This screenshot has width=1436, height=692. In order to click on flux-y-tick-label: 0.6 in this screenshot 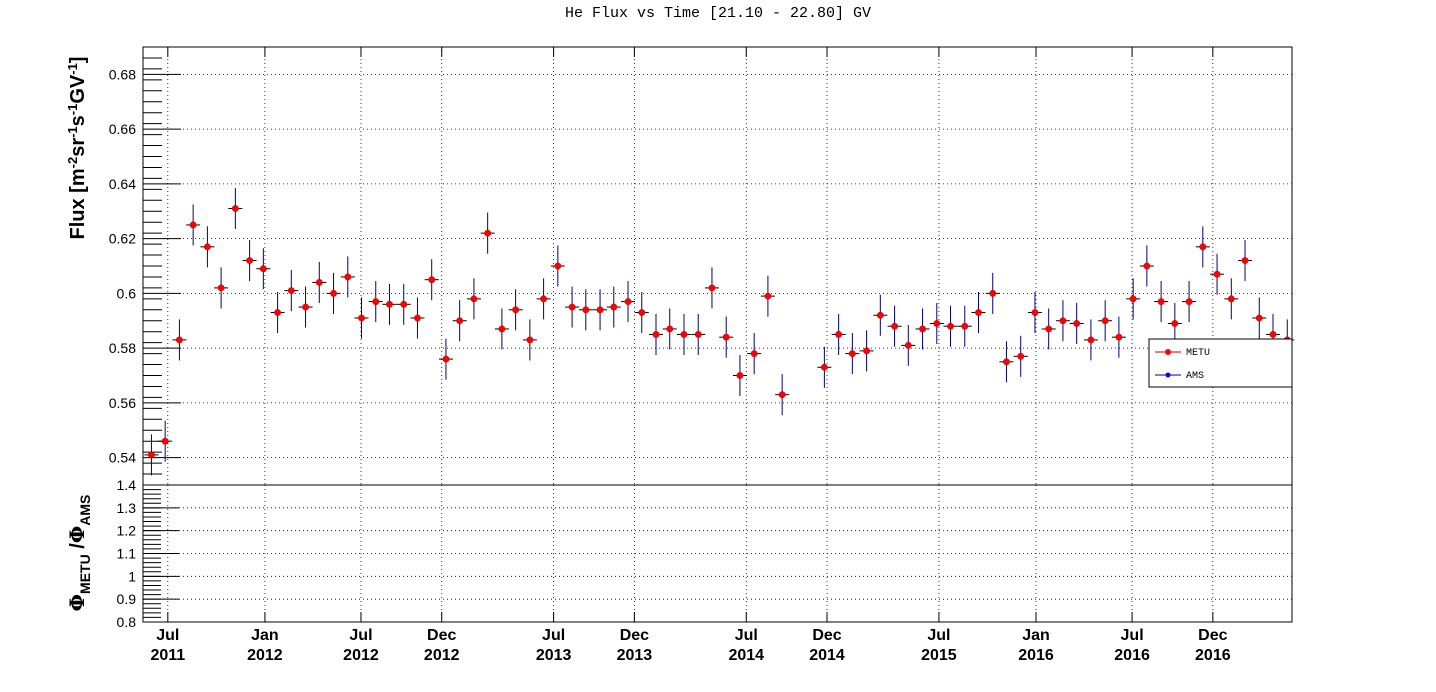, I will do `click(127, 293)`.